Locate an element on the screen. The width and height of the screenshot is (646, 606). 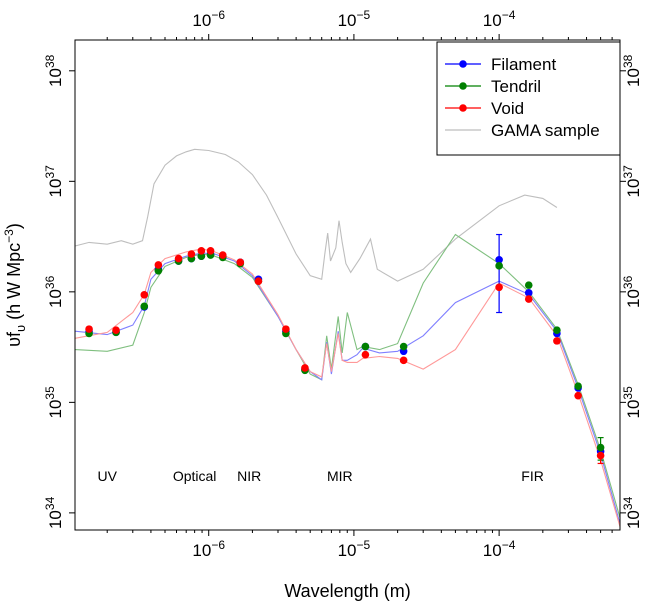
band-label-mir: MIR is located at coordinates (340, 476).